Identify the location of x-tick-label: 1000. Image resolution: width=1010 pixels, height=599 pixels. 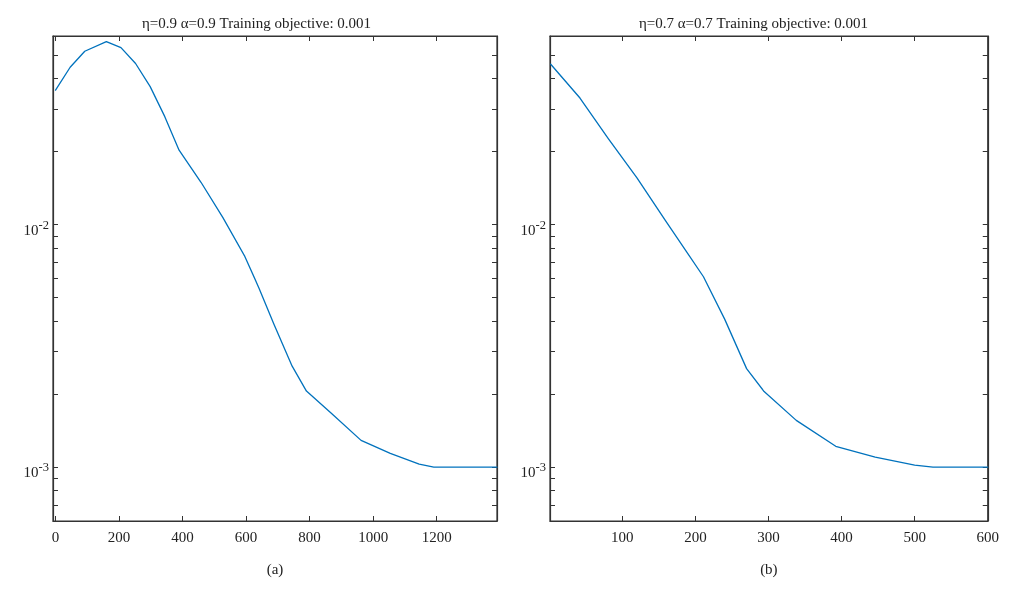
(373, 536).